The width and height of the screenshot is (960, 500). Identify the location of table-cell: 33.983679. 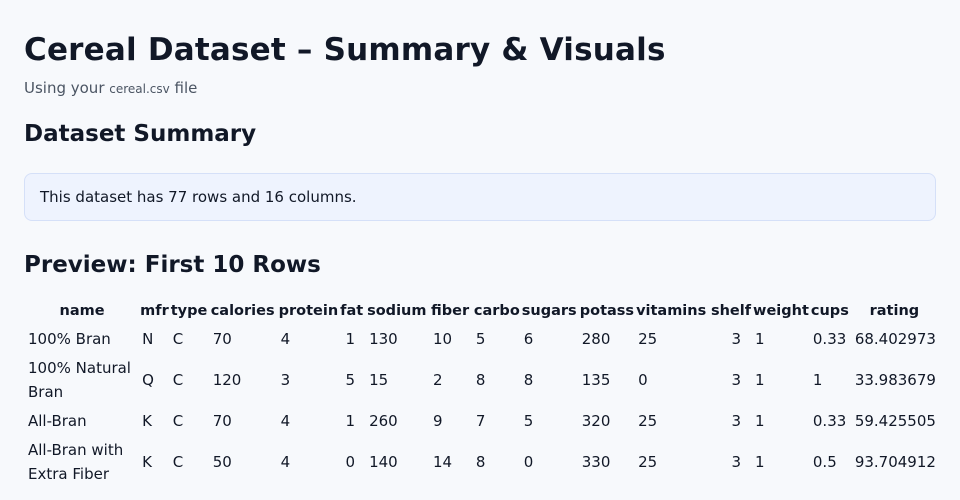
(895, 380).